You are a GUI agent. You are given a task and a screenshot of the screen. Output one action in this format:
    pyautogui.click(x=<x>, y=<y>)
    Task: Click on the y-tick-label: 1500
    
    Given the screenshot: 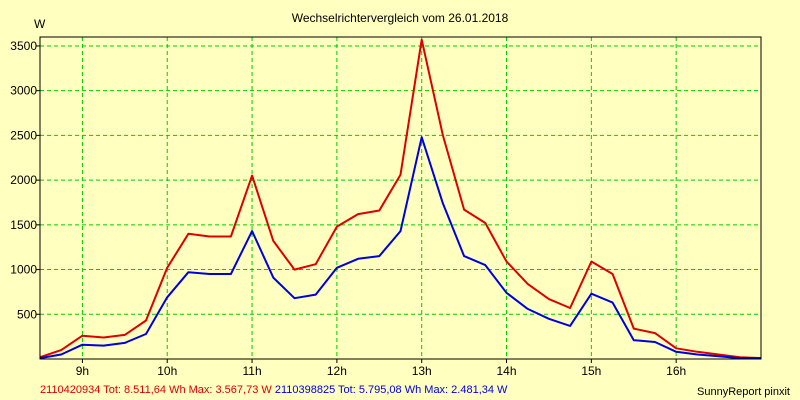 What is the action you would take?
    pyautogui.click(x=23, y=225)
    